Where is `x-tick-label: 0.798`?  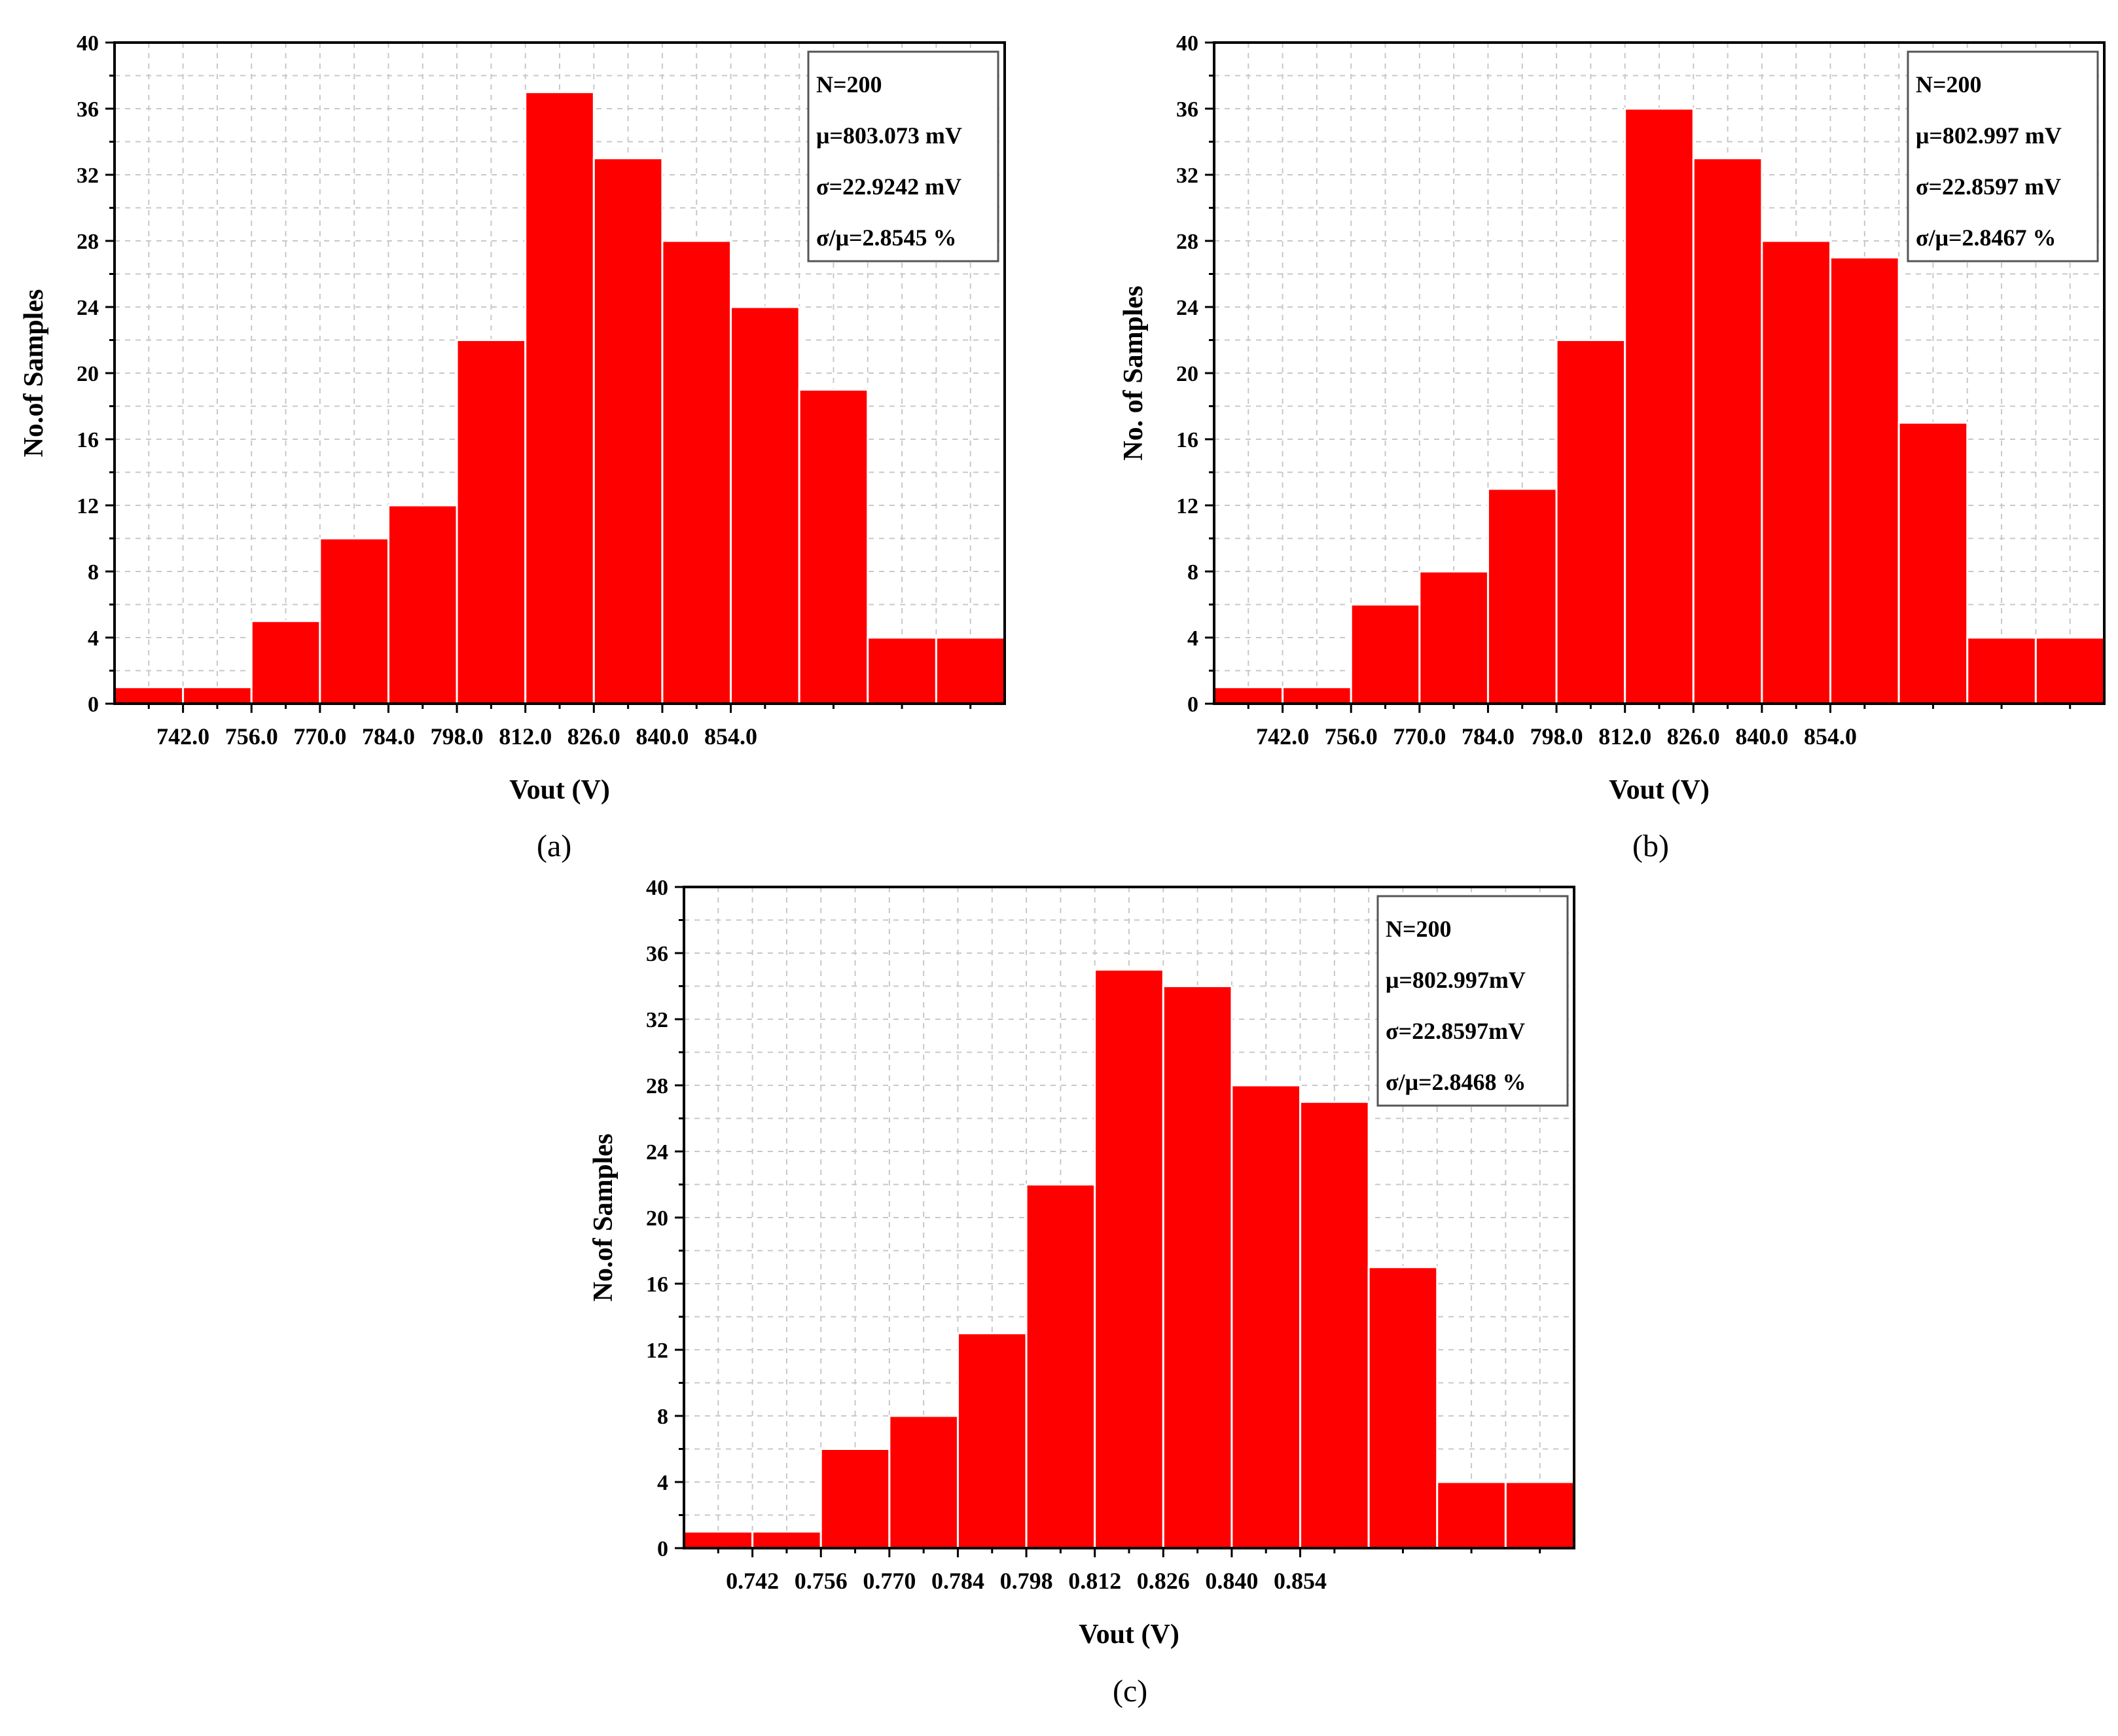 x-tick-label: 0.798 is located at coordinates (1026, 1581).